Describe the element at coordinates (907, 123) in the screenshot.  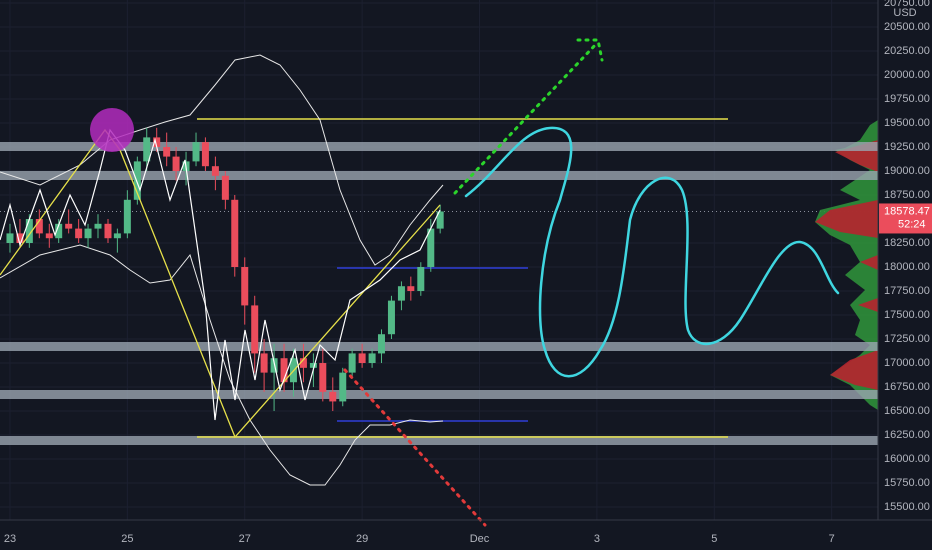
I see `y-tick-label: 19500.00` at that location.